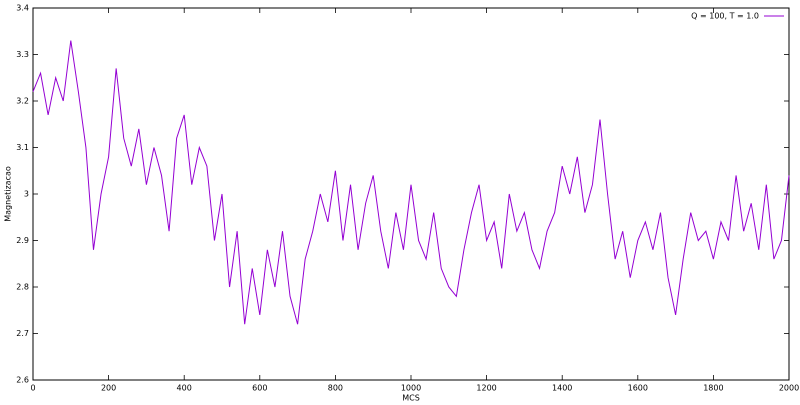 The height and width of the screenshot is (405, 800). What do you see at coordinates (789, 388) in the screenshot?
I see `x-tick-label: 2000` at bounding box center [789, 388].